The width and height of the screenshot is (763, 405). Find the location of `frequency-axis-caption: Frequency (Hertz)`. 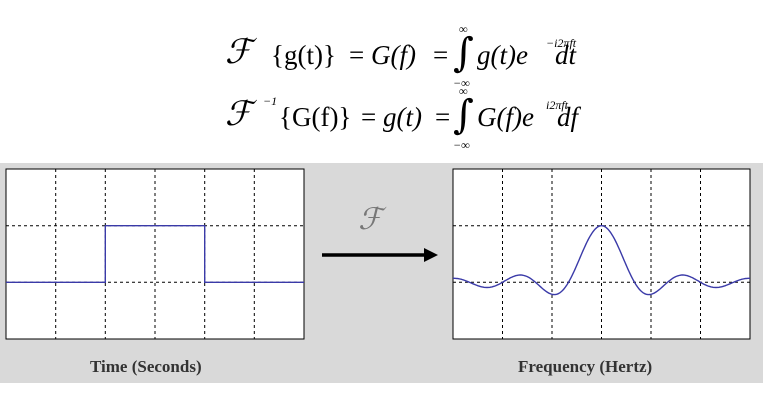

frequency-axis-caption: Frequency (Hertz) is located at coordinates (585, 366).